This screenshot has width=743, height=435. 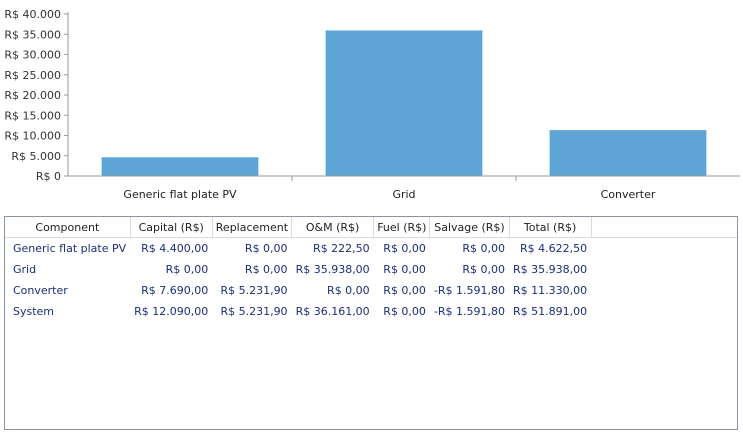 What do you see at coordinates (175, 248) in the screenshot?
I see `cell-capital: R$ 4.400,00` at bounding box center [175, 248].